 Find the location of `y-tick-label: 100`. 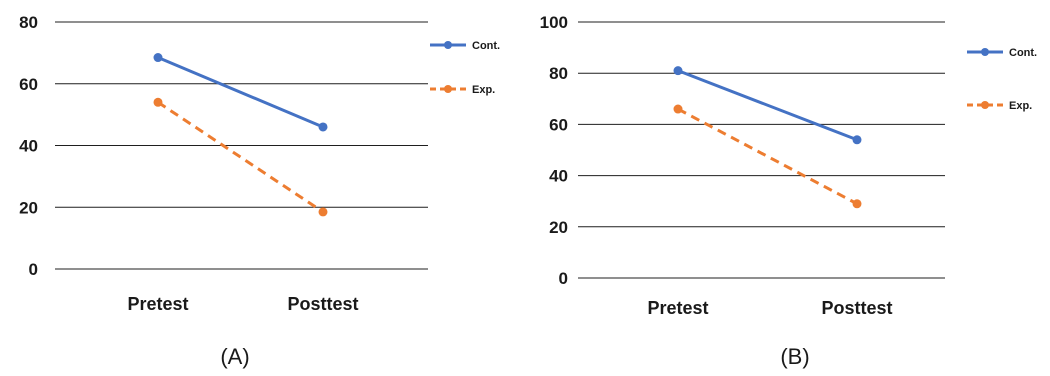

y-tick-label: 100 is located at coordinates (554, 22).